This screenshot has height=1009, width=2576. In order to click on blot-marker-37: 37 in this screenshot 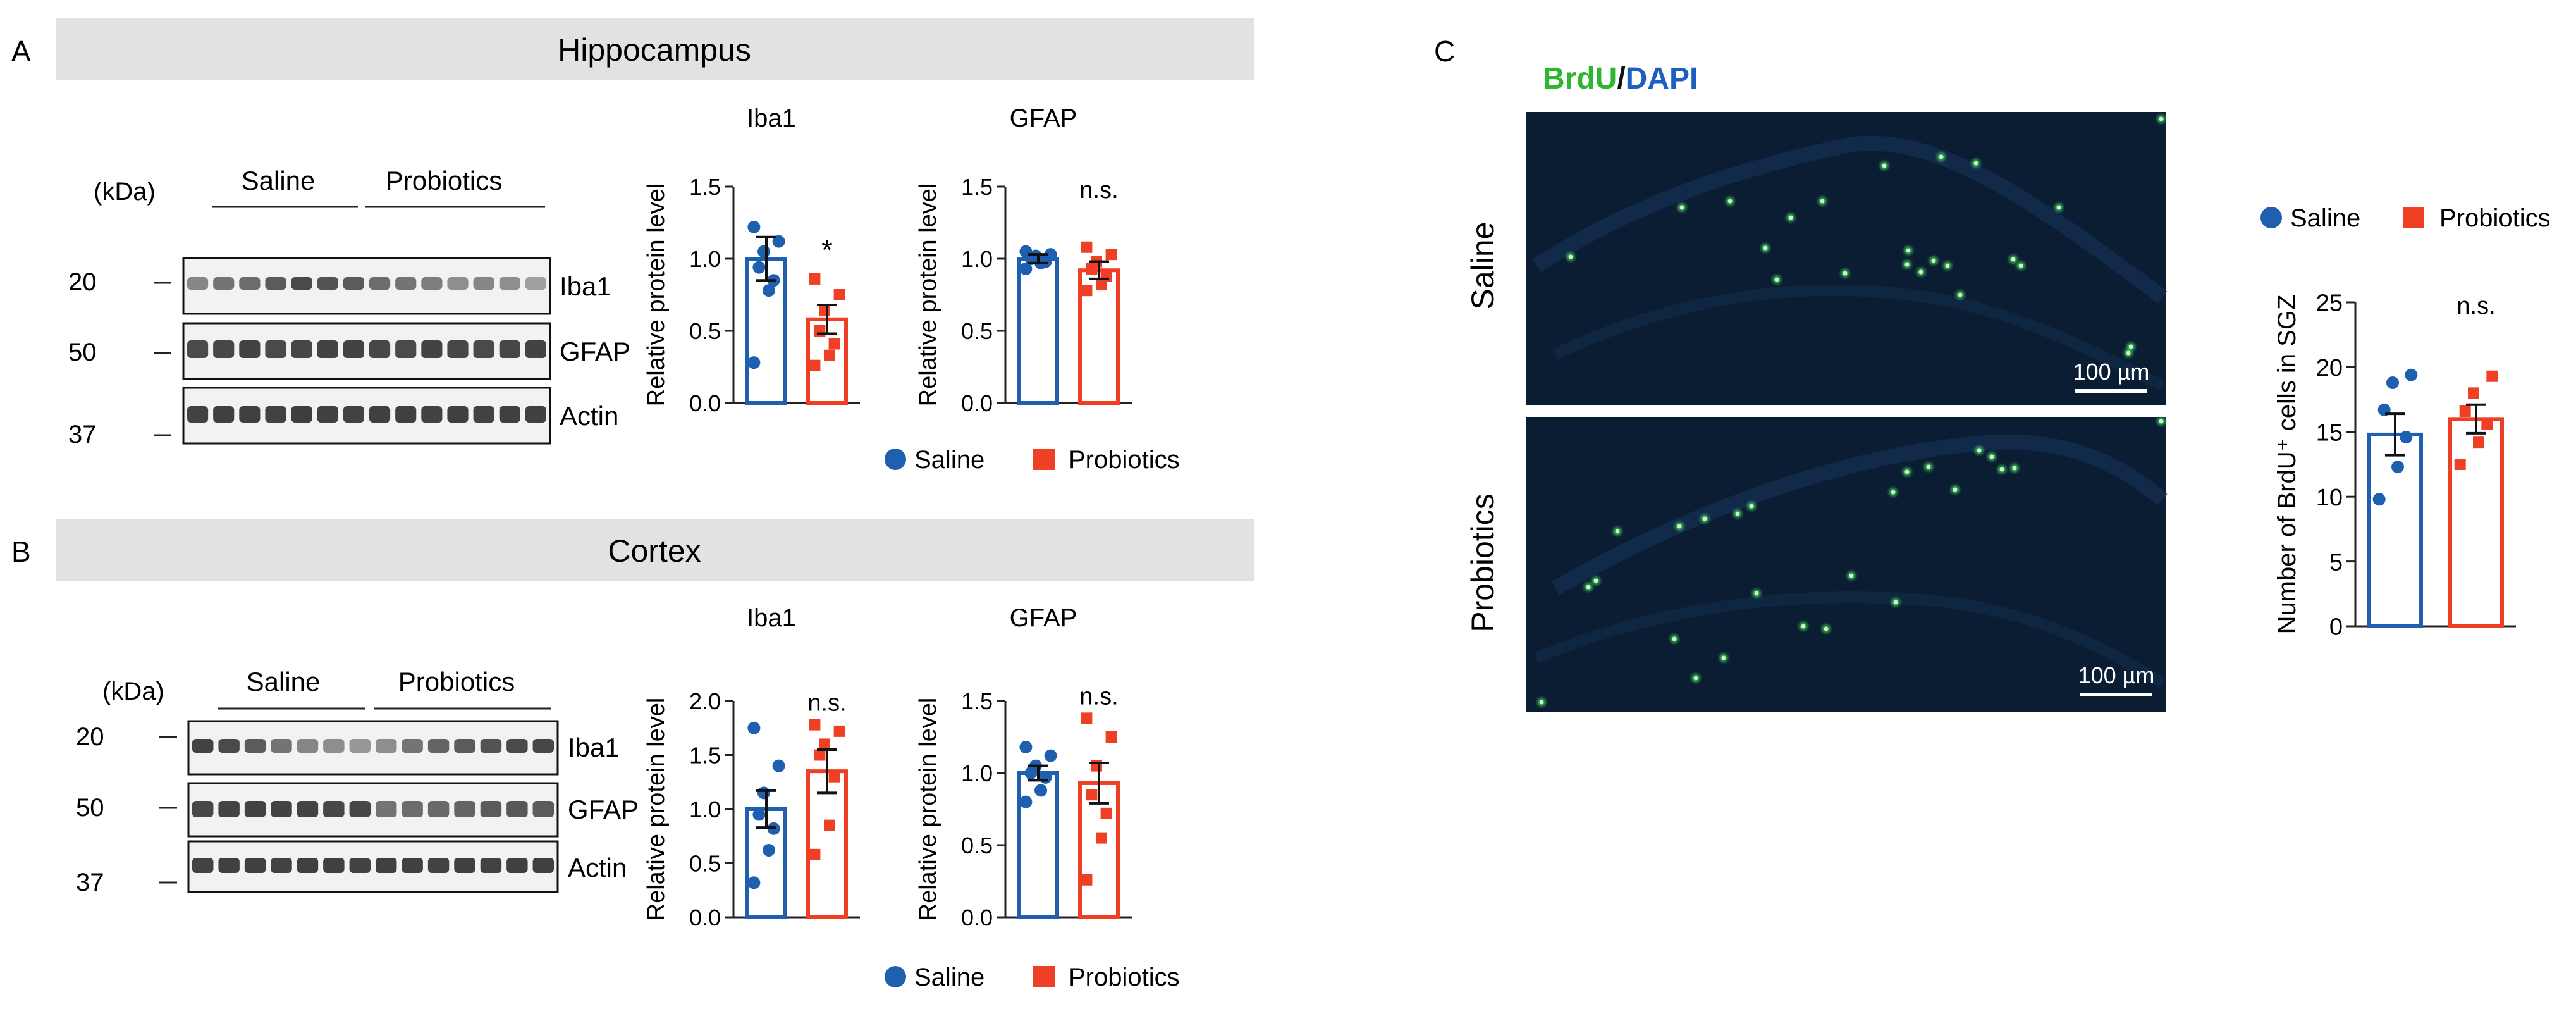, I will do `click(82, 435)`.